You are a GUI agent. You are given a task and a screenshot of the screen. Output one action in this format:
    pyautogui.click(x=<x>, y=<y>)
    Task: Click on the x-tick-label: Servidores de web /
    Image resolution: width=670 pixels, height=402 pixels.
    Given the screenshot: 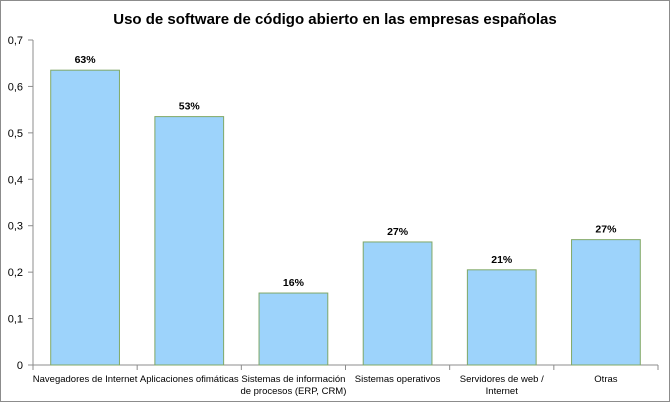 What is the action you would take?
    pyautogui.click(x=502, y=379)
    